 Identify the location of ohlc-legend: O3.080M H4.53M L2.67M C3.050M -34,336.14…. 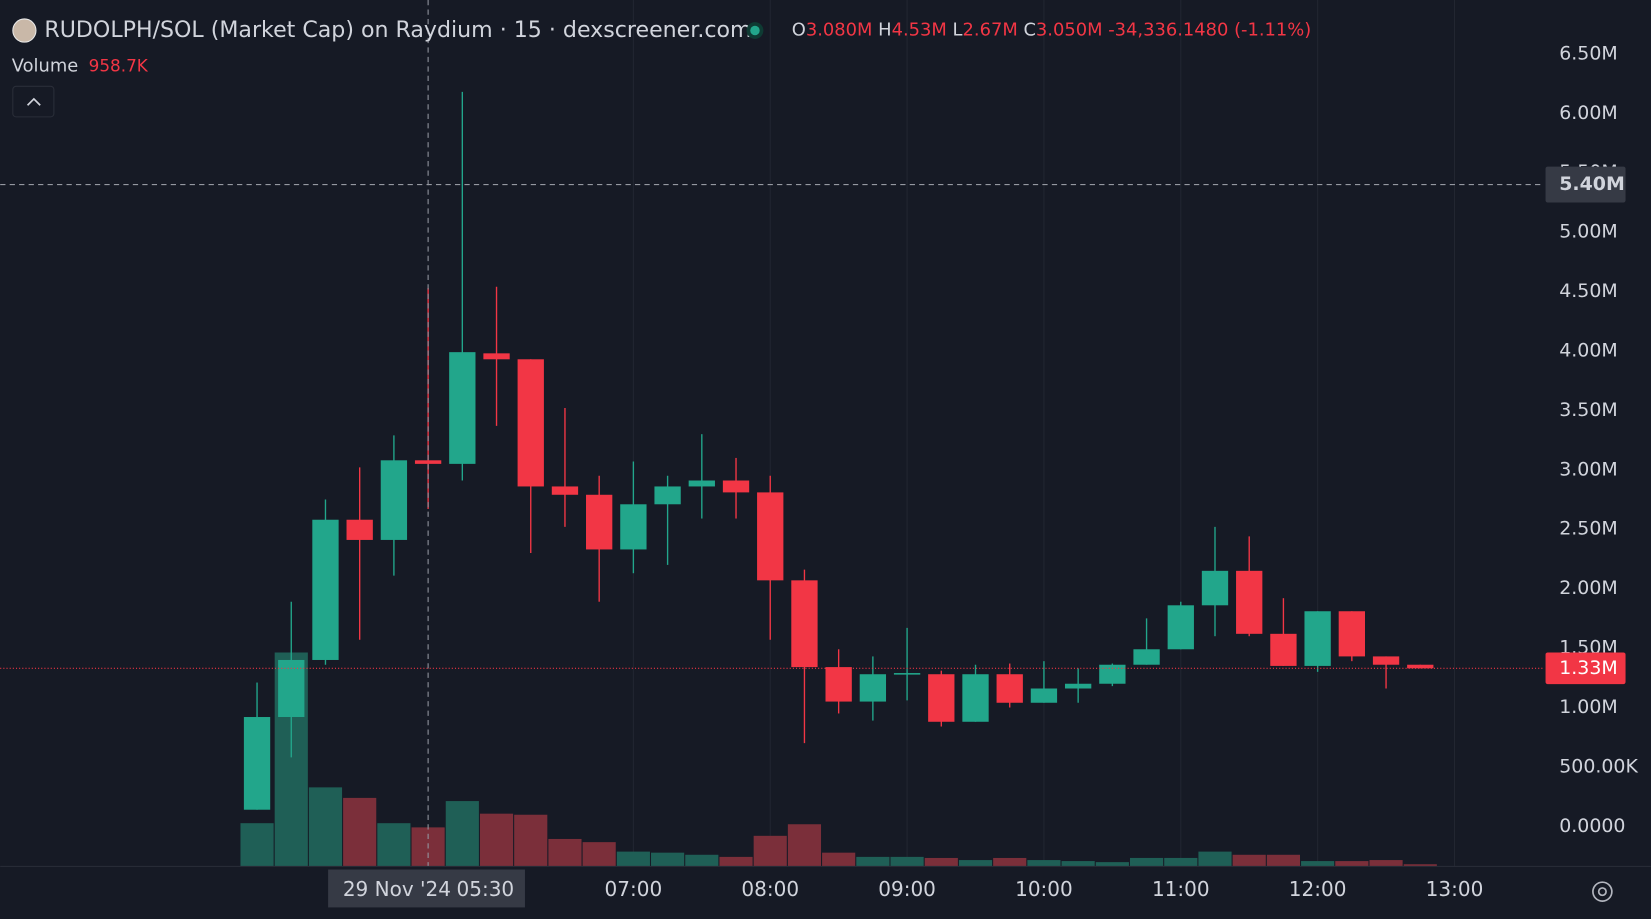
(1051, 30).